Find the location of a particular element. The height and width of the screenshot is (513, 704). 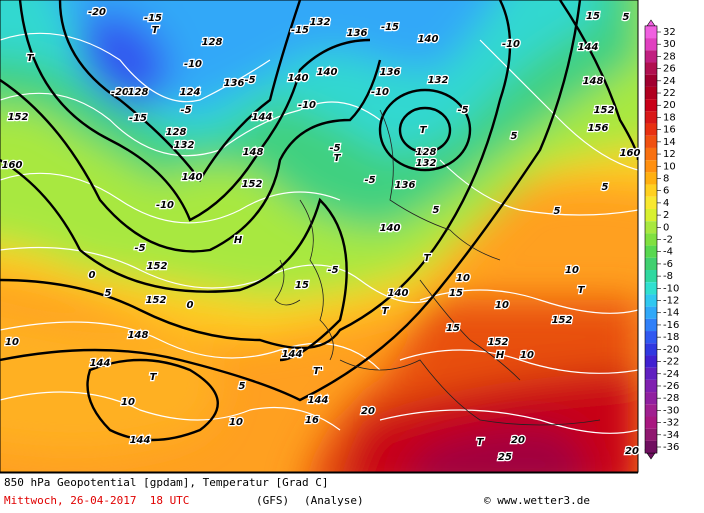

legend-label: -4 is located at coordinates (668, 252).